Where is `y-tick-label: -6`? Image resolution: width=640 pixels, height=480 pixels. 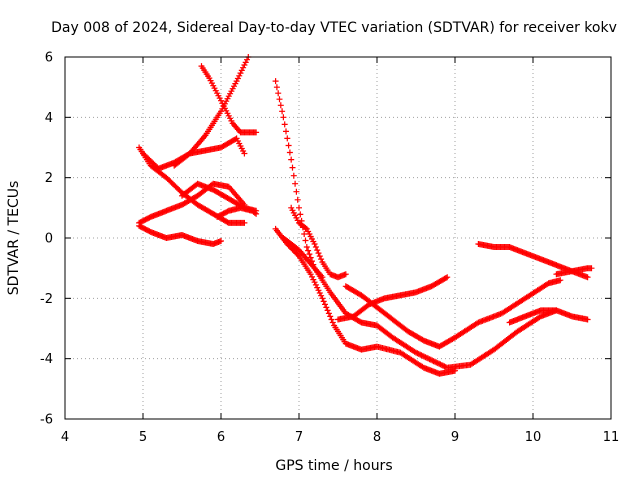 y-tick-label: -6 is located at coordinates (46, 420).